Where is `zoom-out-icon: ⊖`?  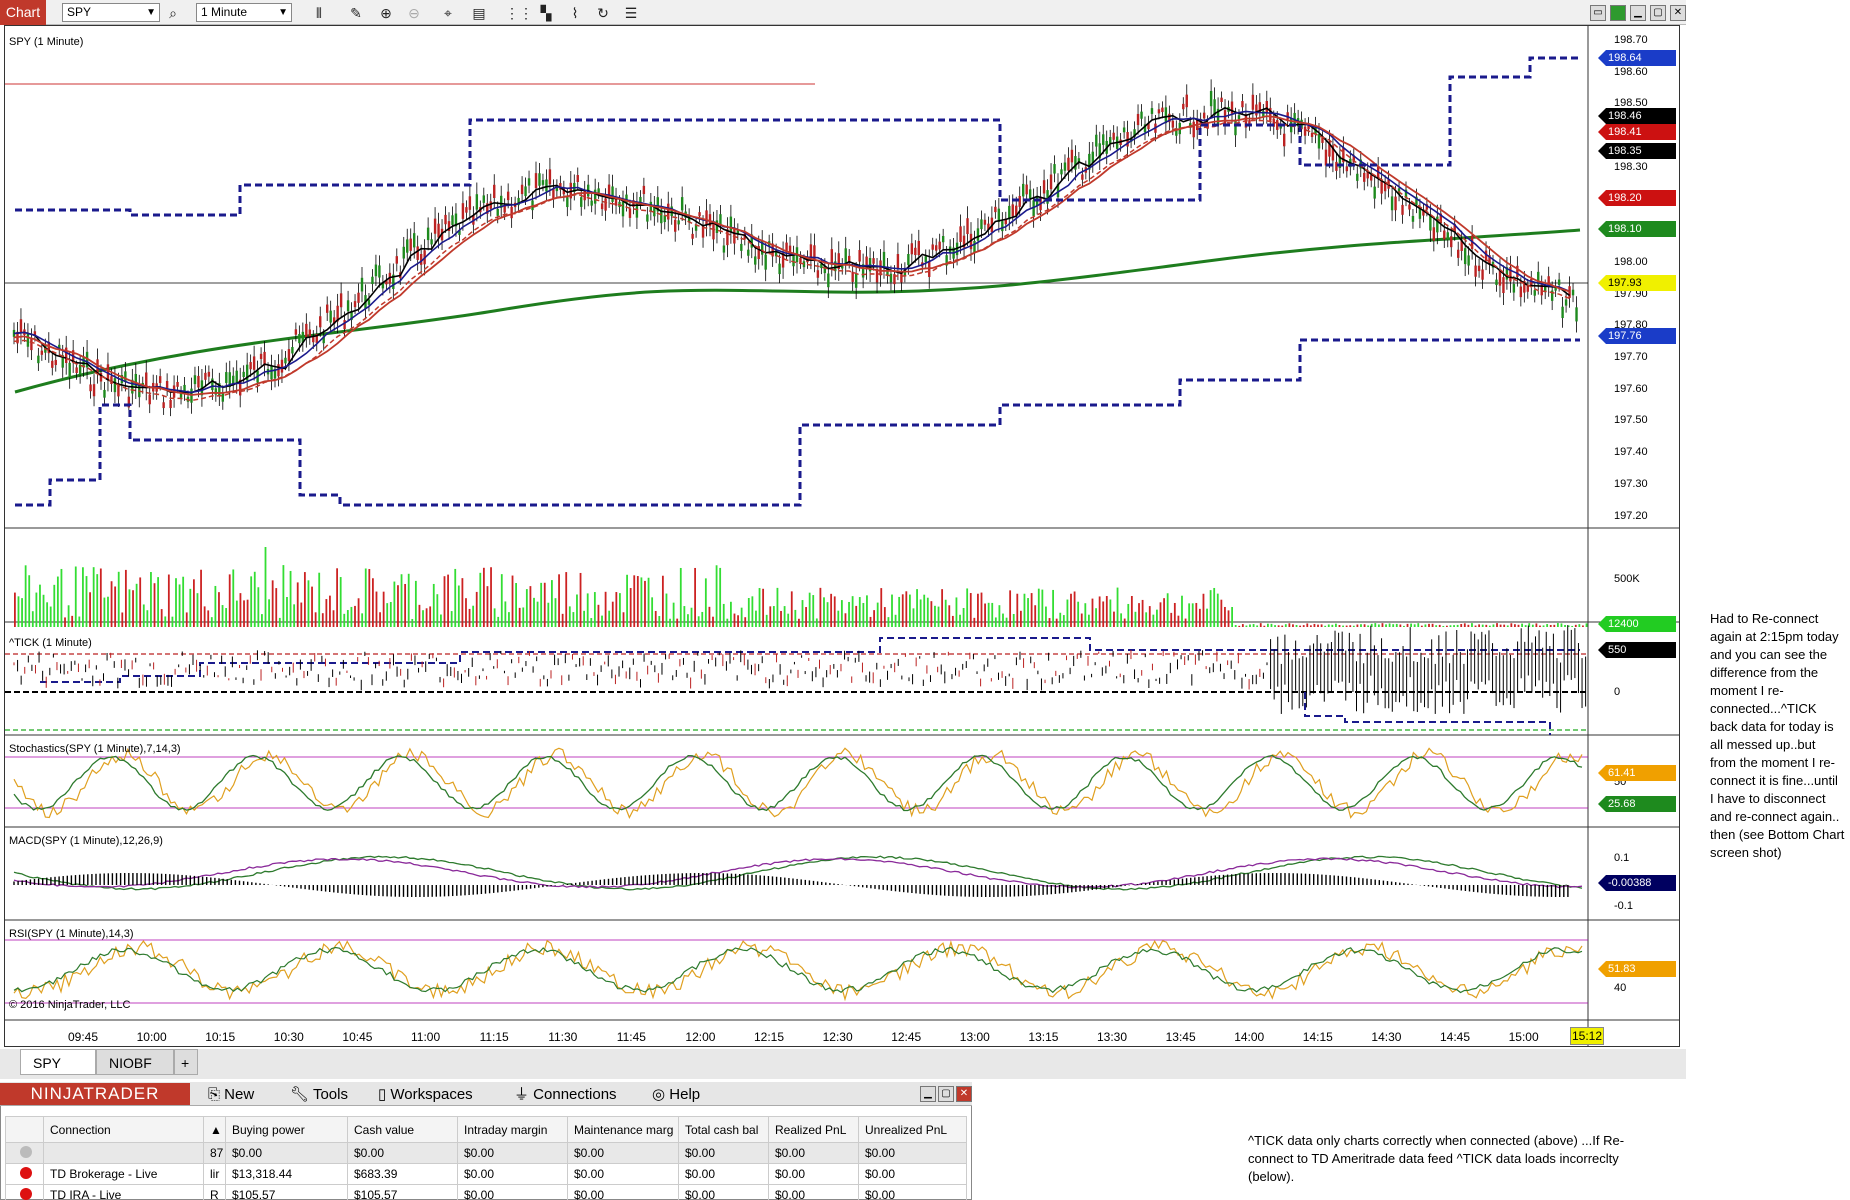 zoom-out-icon: ⊖ is located at coordinates (414, 13).